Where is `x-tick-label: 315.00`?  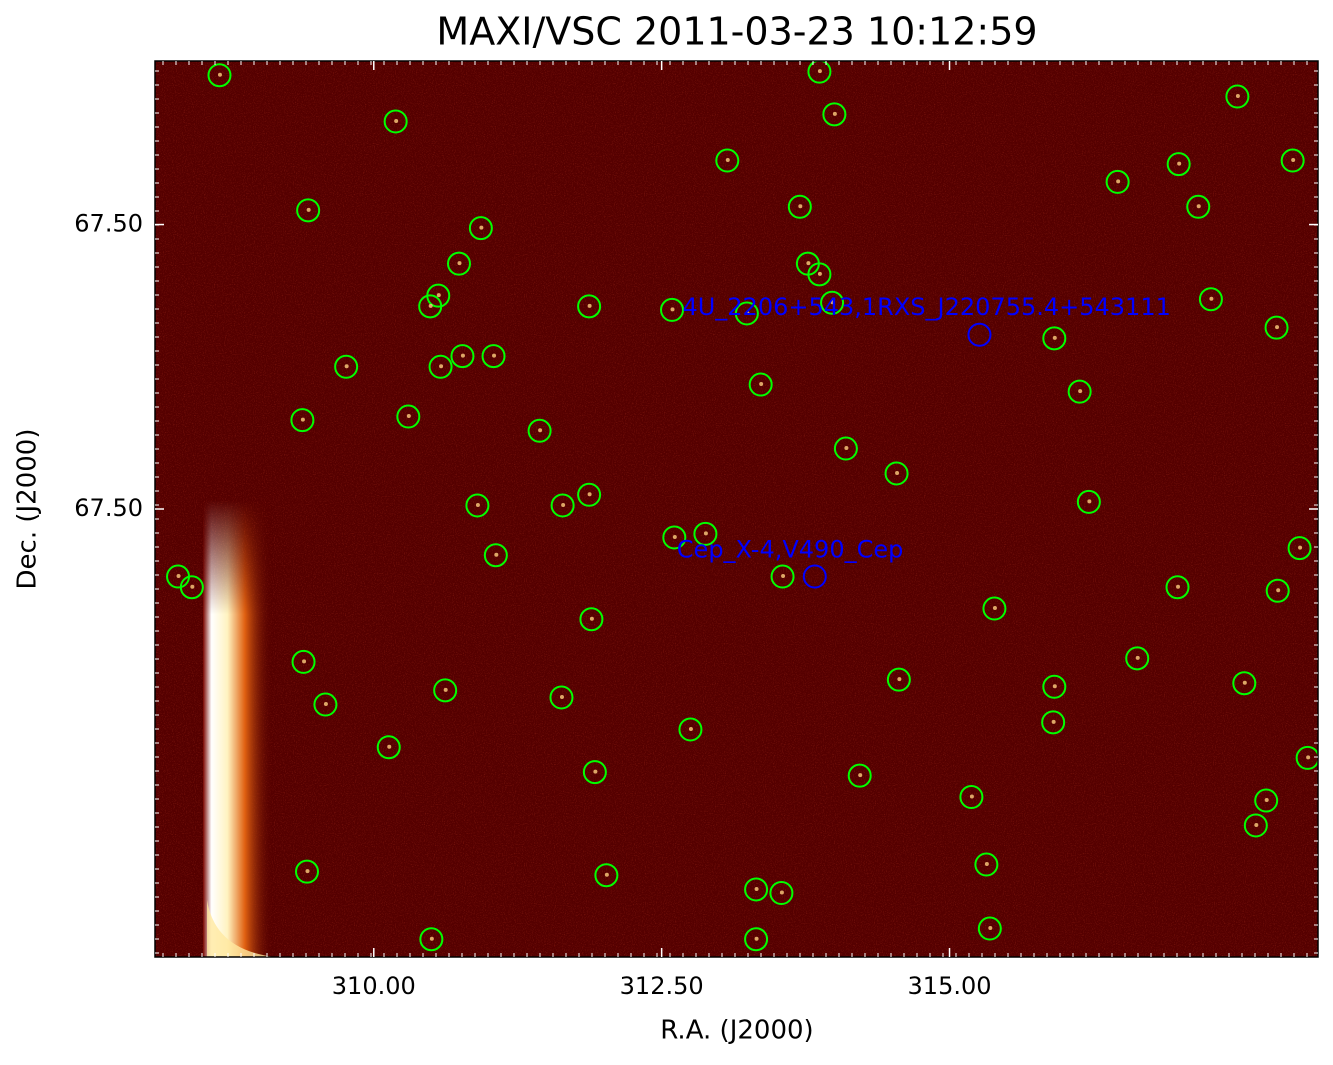
x-tick-label: 315.00 is located at coordinates (950, 986).